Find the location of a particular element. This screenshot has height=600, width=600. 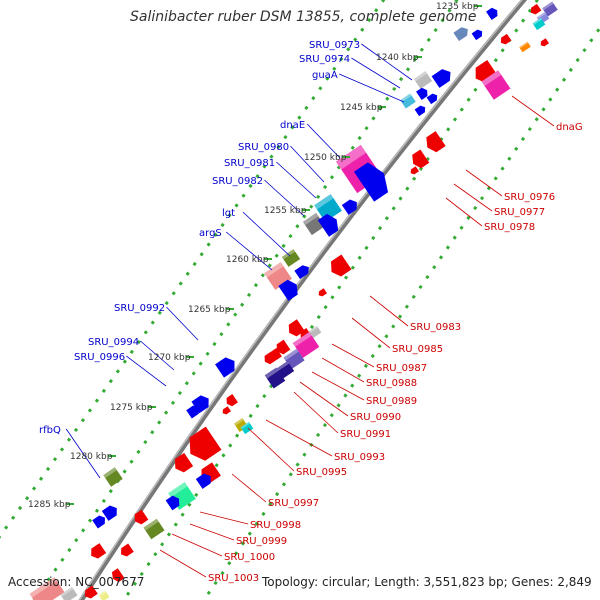

scale-tick-label: 1235 kbp is located at coordinates (457, 7).